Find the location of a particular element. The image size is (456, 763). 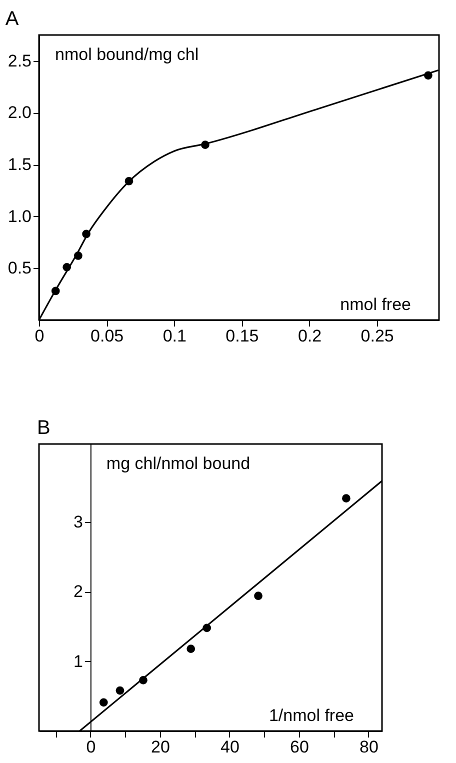

x-axis-title: nmol free is located at coordinates (375, 304).